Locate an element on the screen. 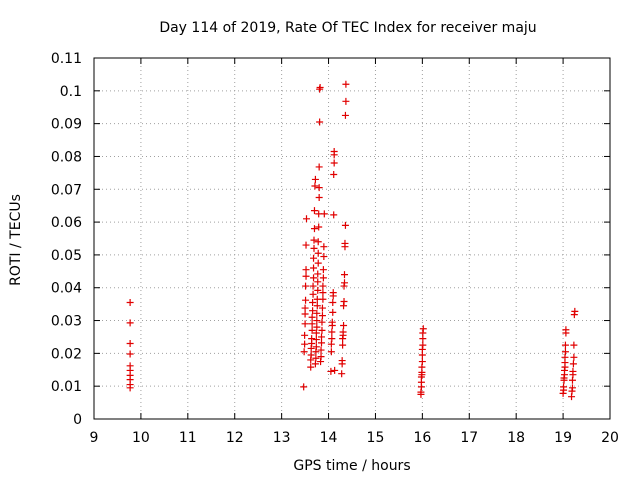 Image resolution: width=640 pixels, height=480 pixels. x-tick-label: 15 is located at coordinates (376, 438).